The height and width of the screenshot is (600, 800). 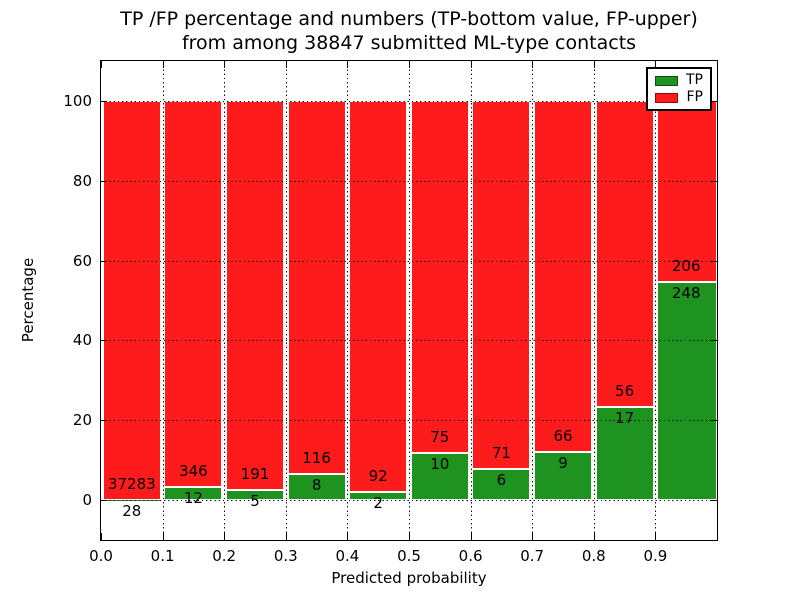 I want to click on legend-item: FP, so click(x=679, y=97).